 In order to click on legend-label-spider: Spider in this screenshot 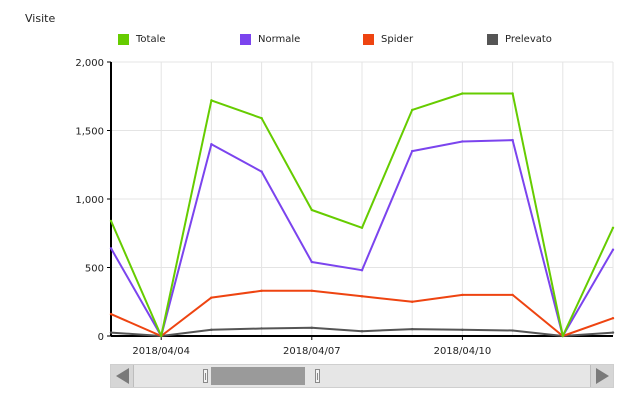, I will do `click(397, 39)`.